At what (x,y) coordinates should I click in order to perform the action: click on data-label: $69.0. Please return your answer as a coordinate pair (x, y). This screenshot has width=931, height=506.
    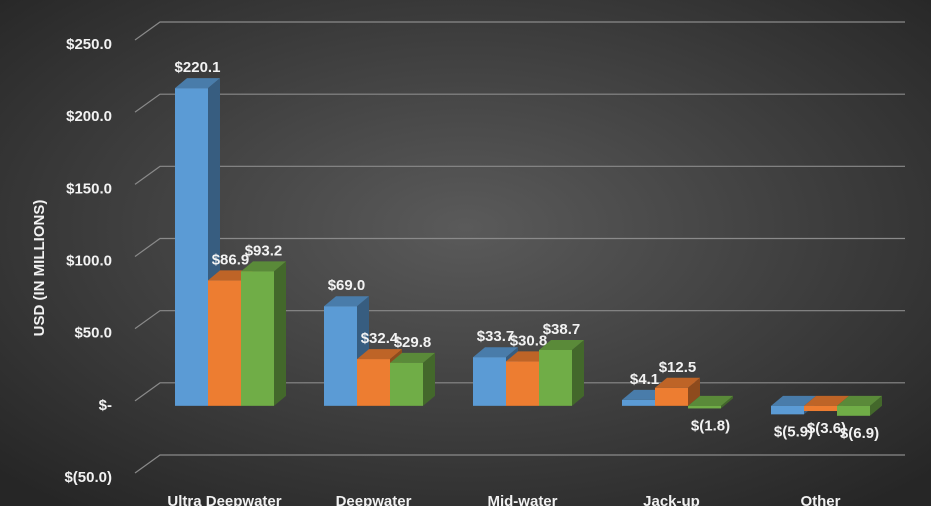
    Looking at the image, I should click on (347, 285).